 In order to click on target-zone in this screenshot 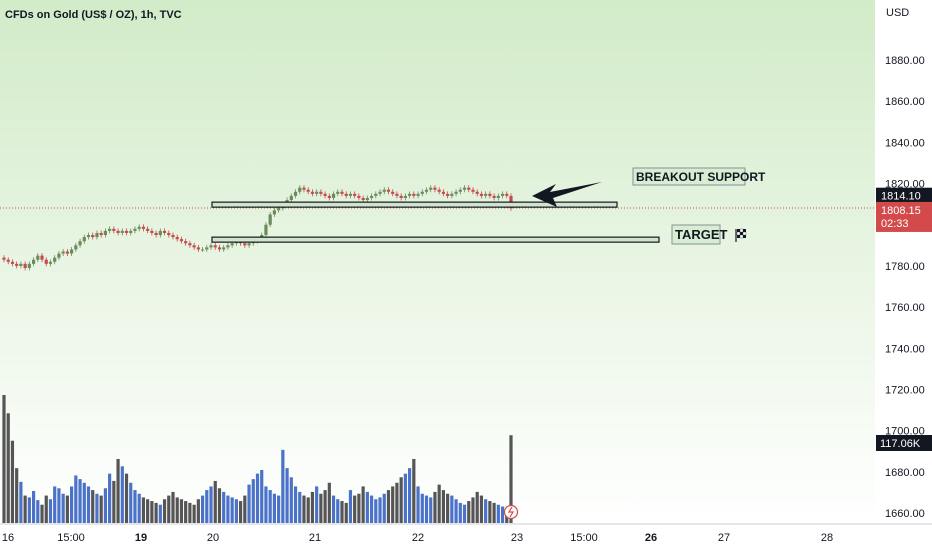, I will do `click(435, 239)`.